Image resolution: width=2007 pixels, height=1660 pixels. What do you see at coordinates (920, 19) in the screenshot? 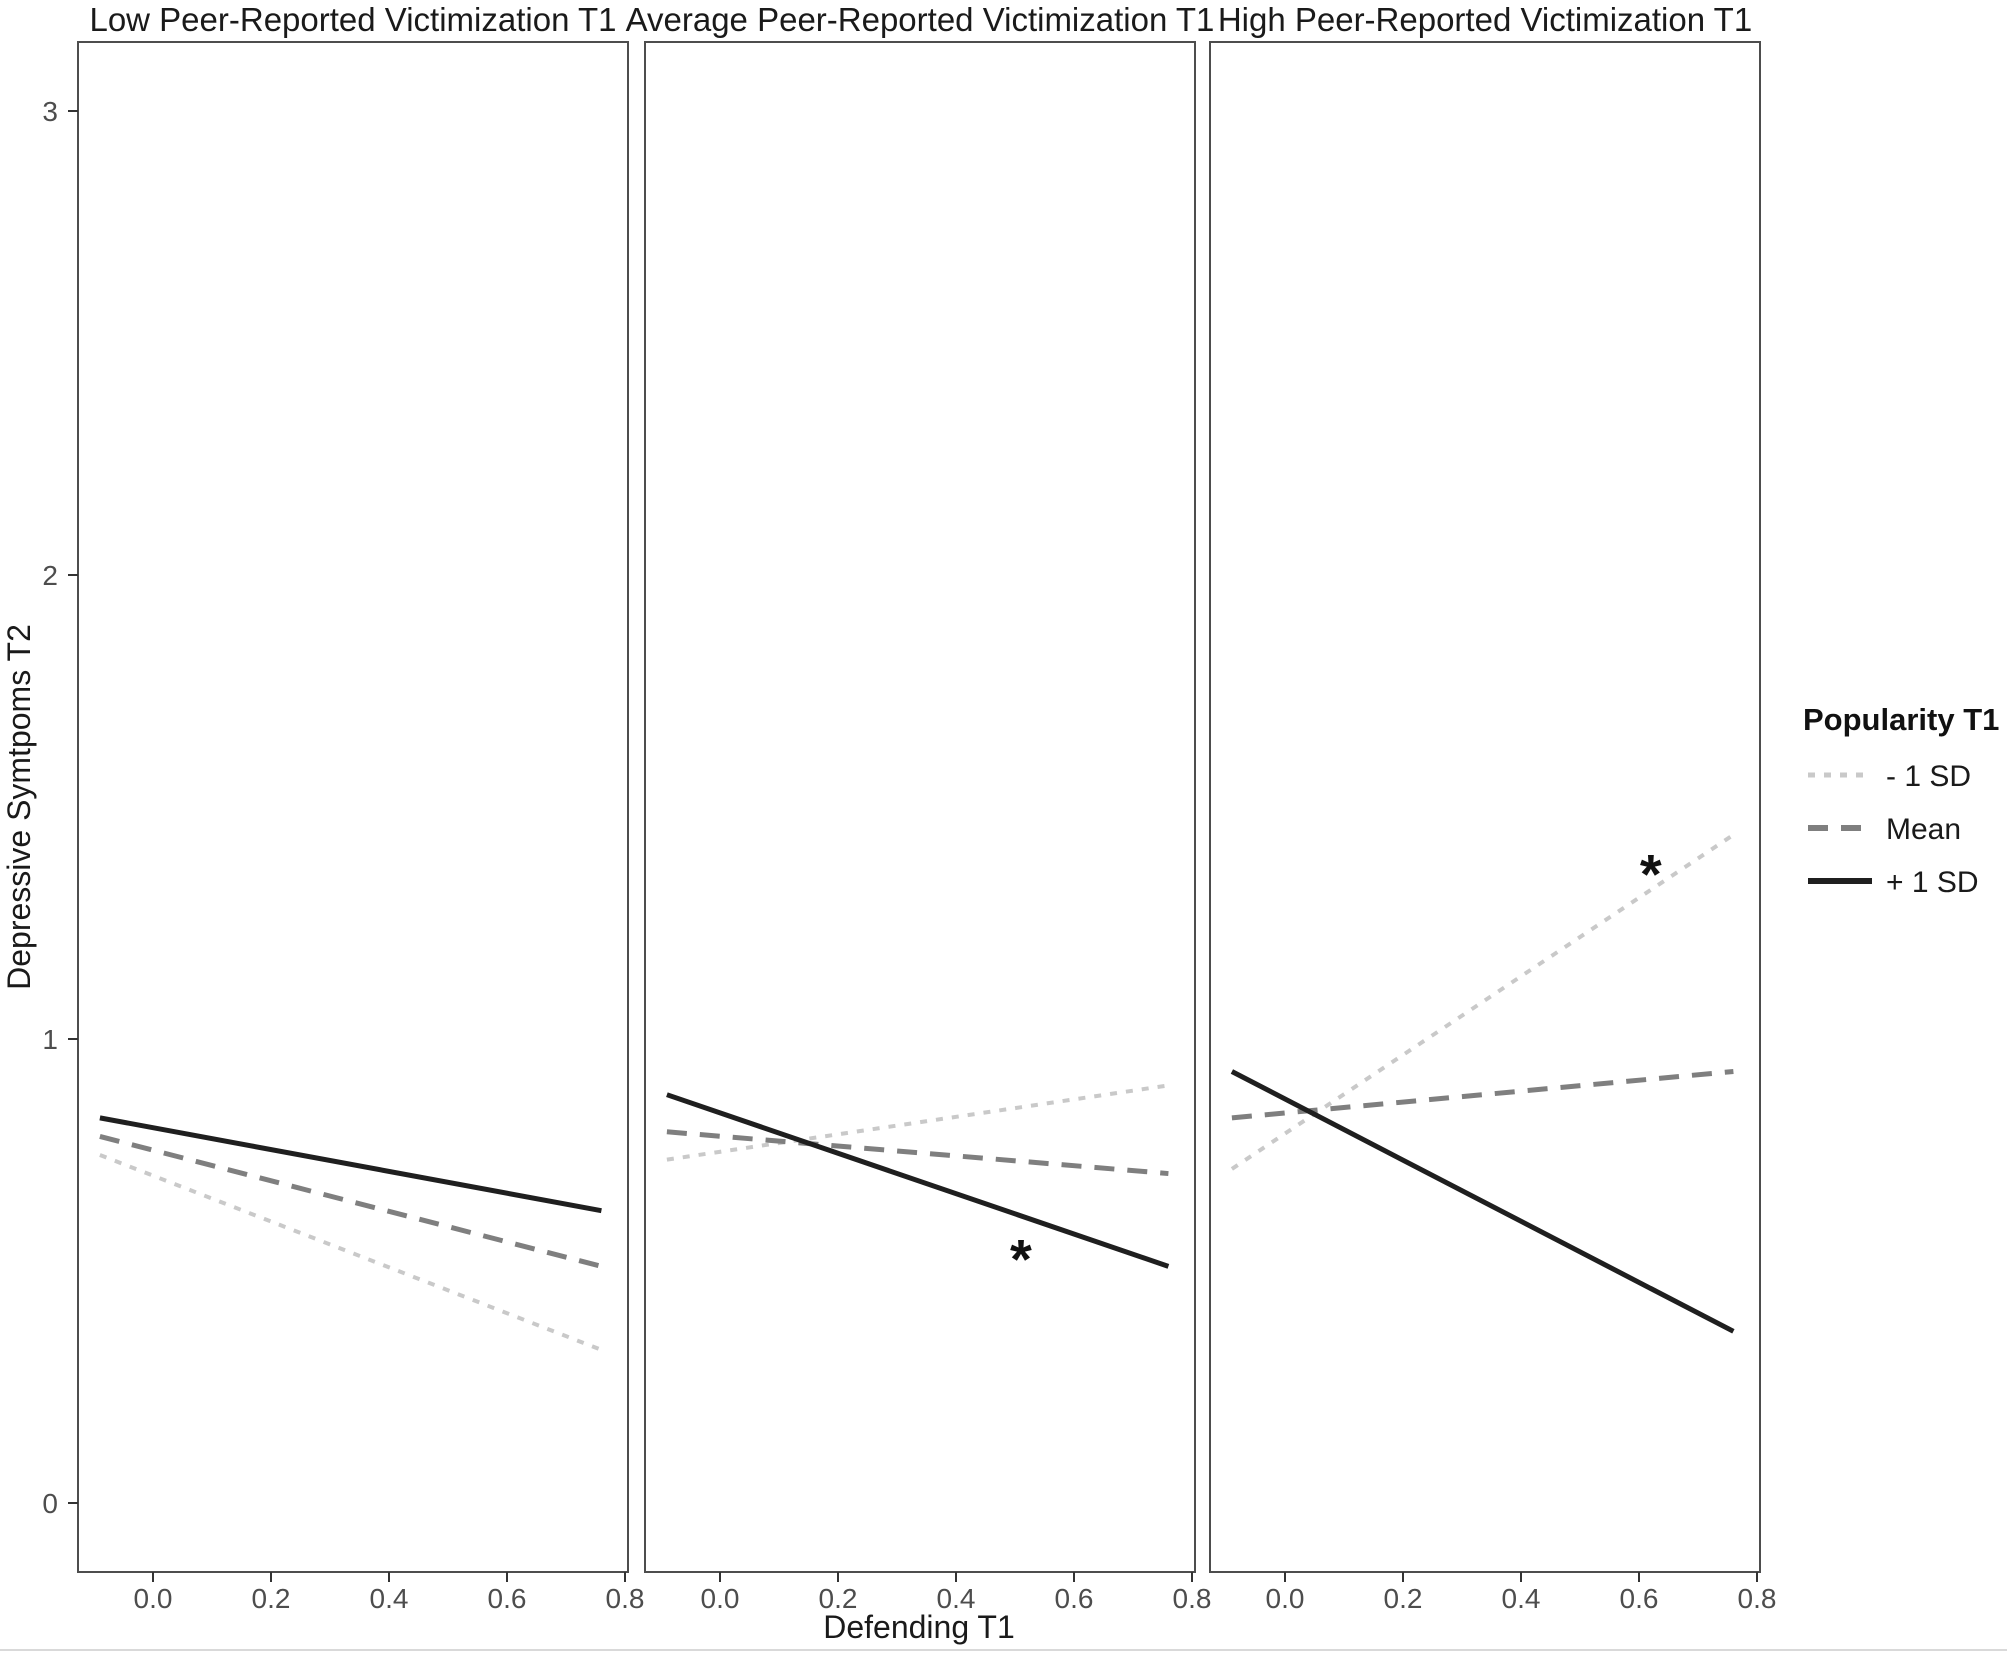
I see `facet-title-average: Average Peer-Reported Victimization T1` at bounding box center [920, 19].